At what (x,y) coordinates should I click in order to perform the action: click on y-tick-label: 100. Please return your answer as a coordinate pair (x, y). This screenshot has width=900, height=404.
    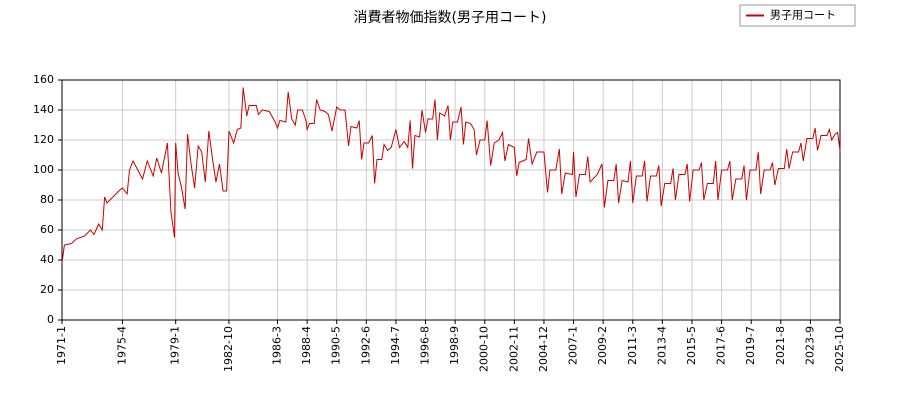
    Looking at the image, I should click on (43, 169).